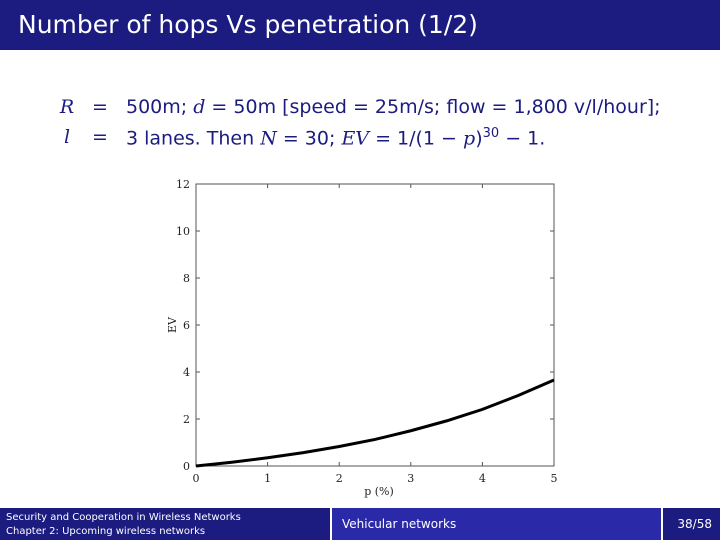 The width and height of the screenshot is (720, 540). What do you see at coordinates (379, 491) in the screenshot?
I see `x-axis-label: p (%)` at bounding box center [379, 491].